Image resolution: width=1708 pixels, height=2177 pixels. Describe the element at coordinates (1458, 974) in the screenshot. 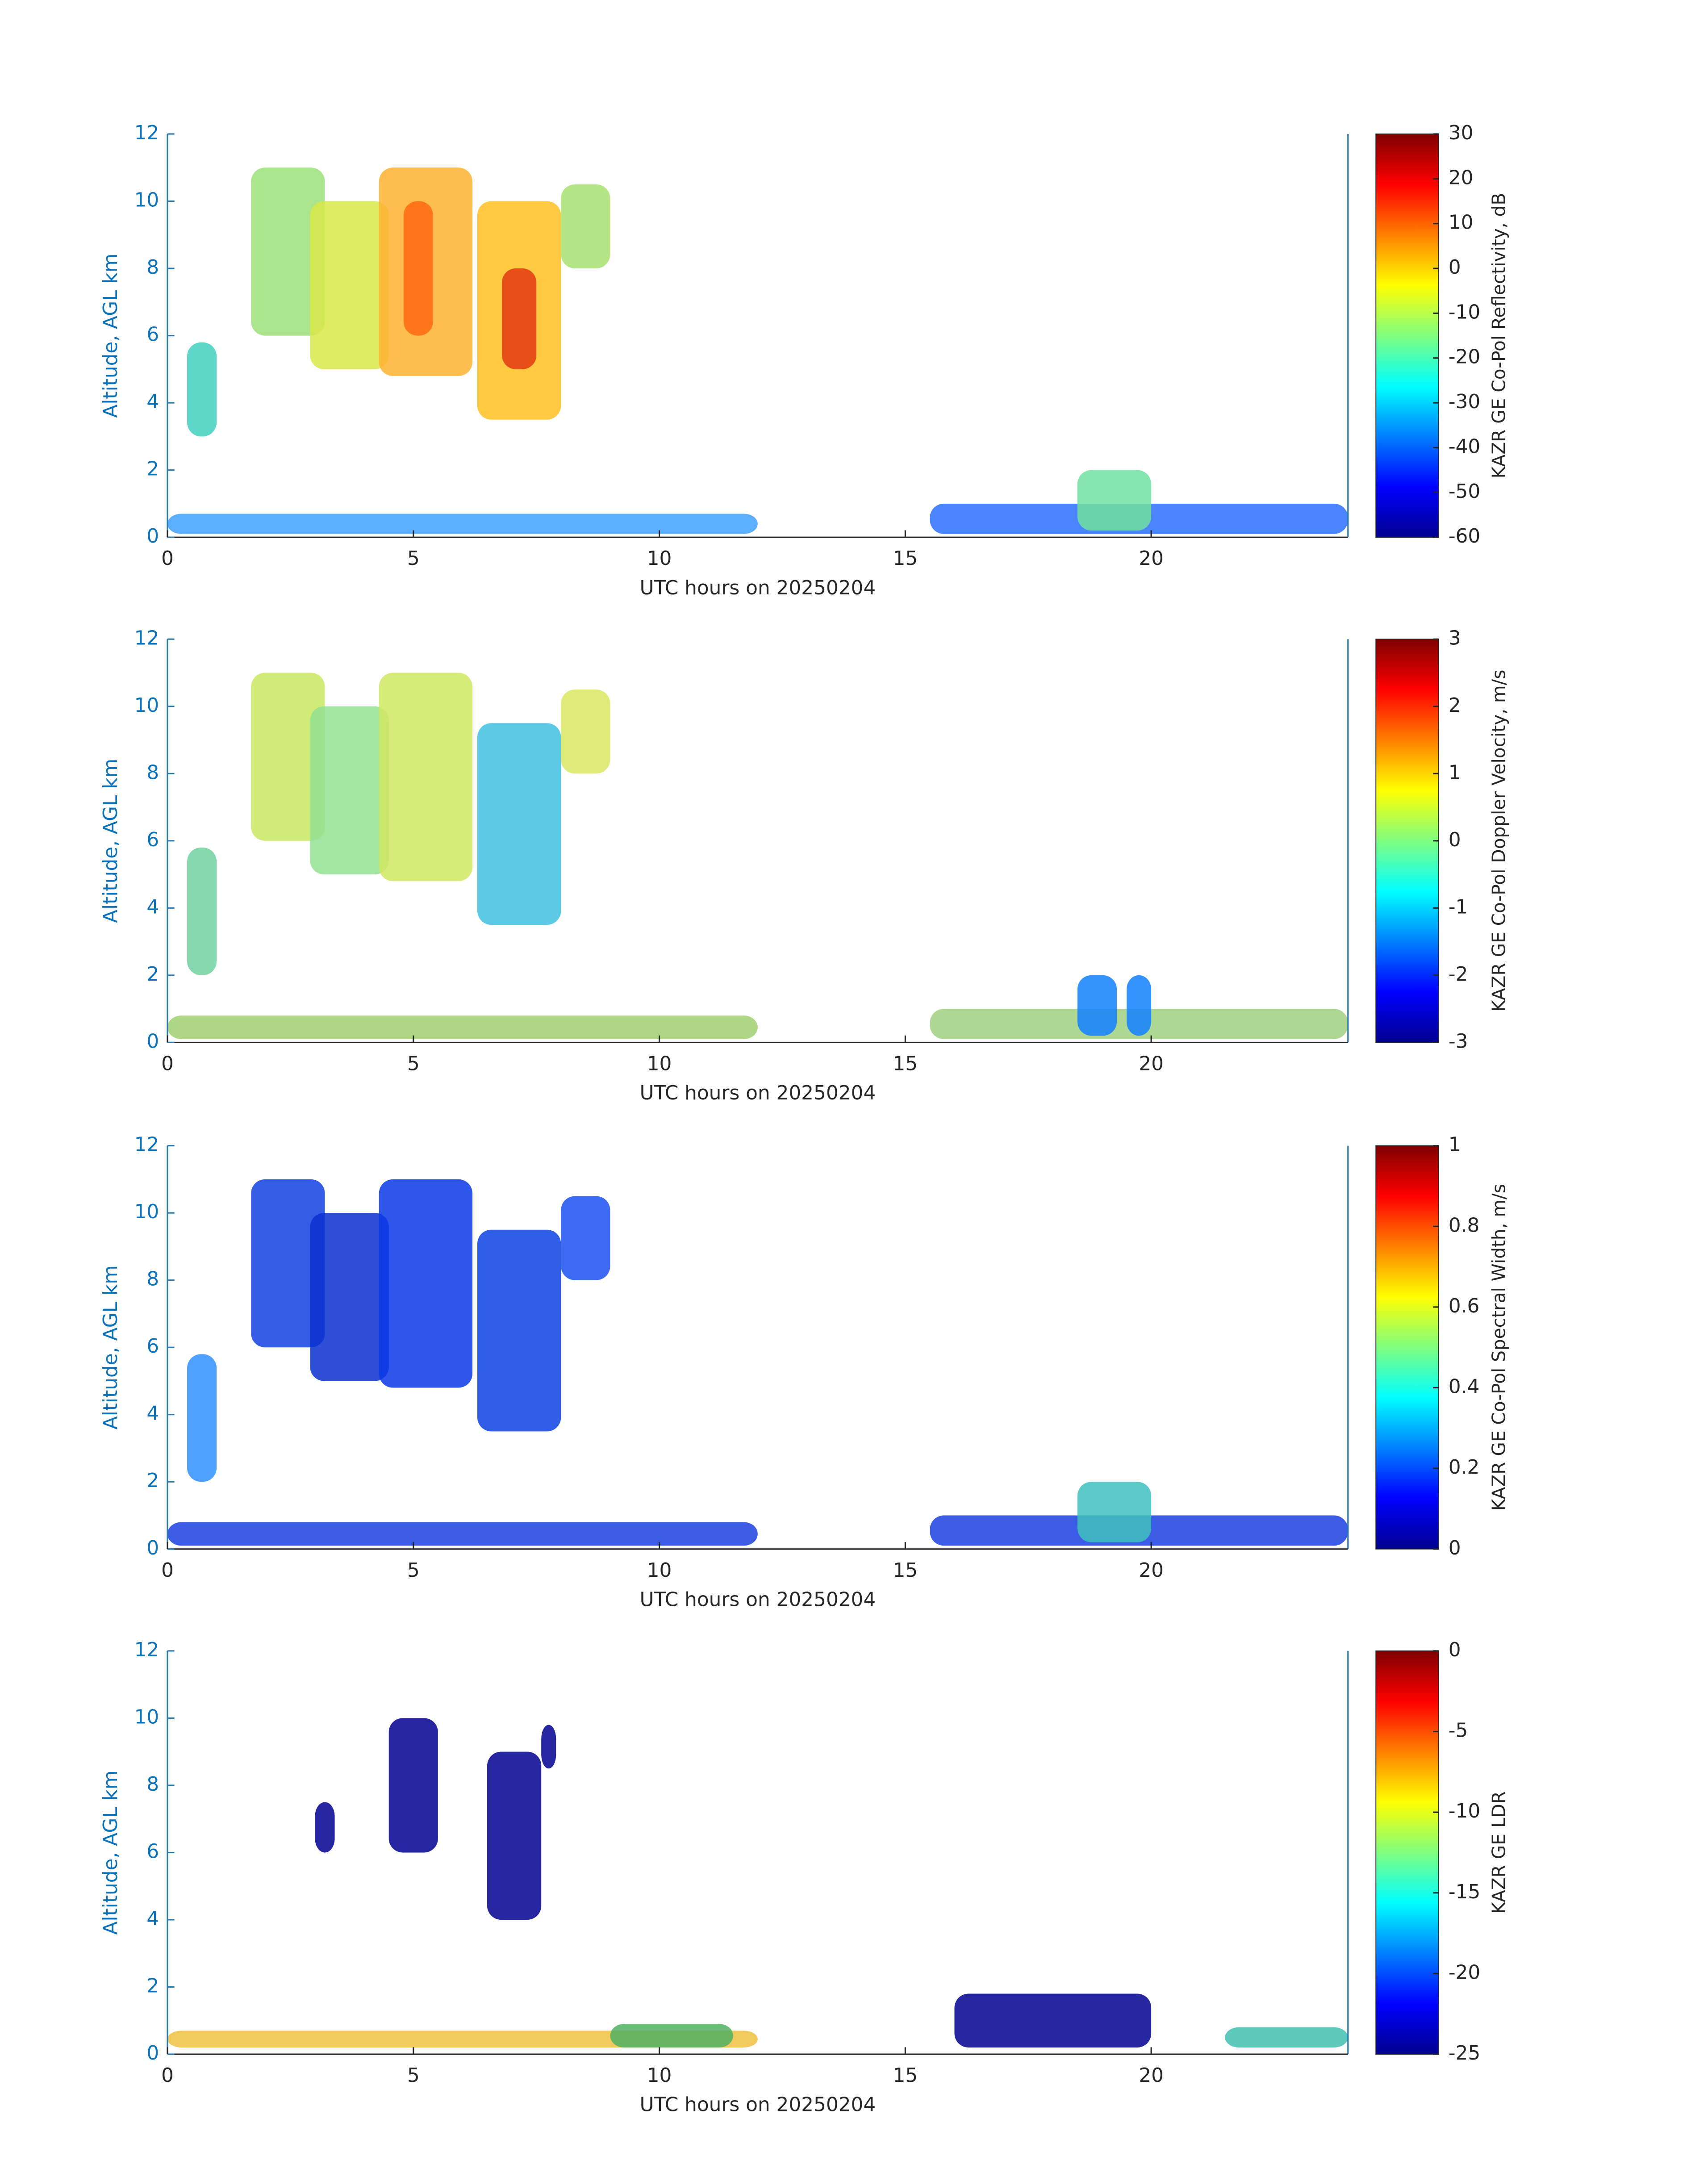

I see `colorbar-tick-label: -2` at that location.